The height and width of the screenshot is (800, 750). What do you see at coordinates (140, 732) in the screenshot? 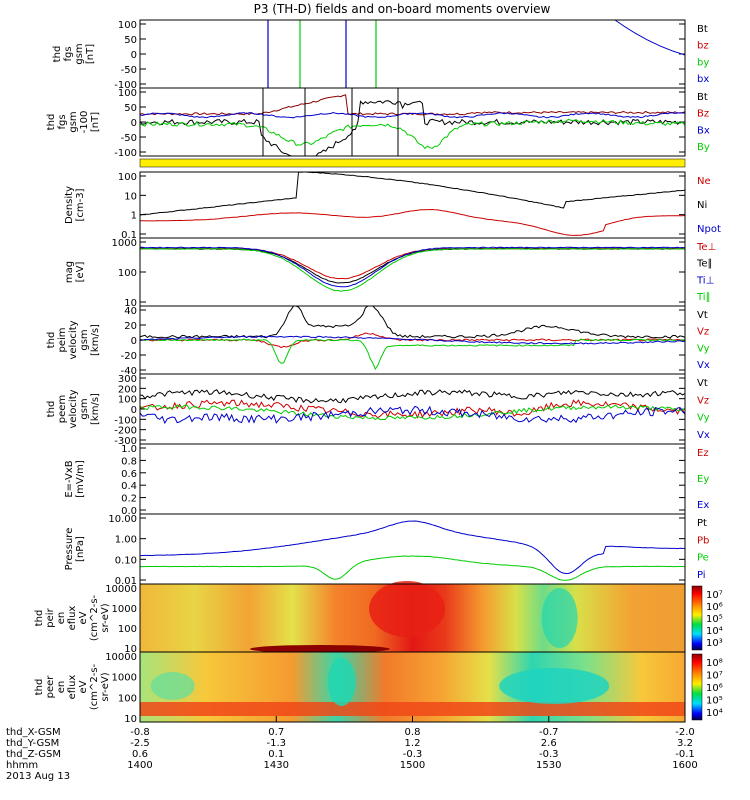
I see `xaxis-value: -0.8` at bounding box center [140, 732].